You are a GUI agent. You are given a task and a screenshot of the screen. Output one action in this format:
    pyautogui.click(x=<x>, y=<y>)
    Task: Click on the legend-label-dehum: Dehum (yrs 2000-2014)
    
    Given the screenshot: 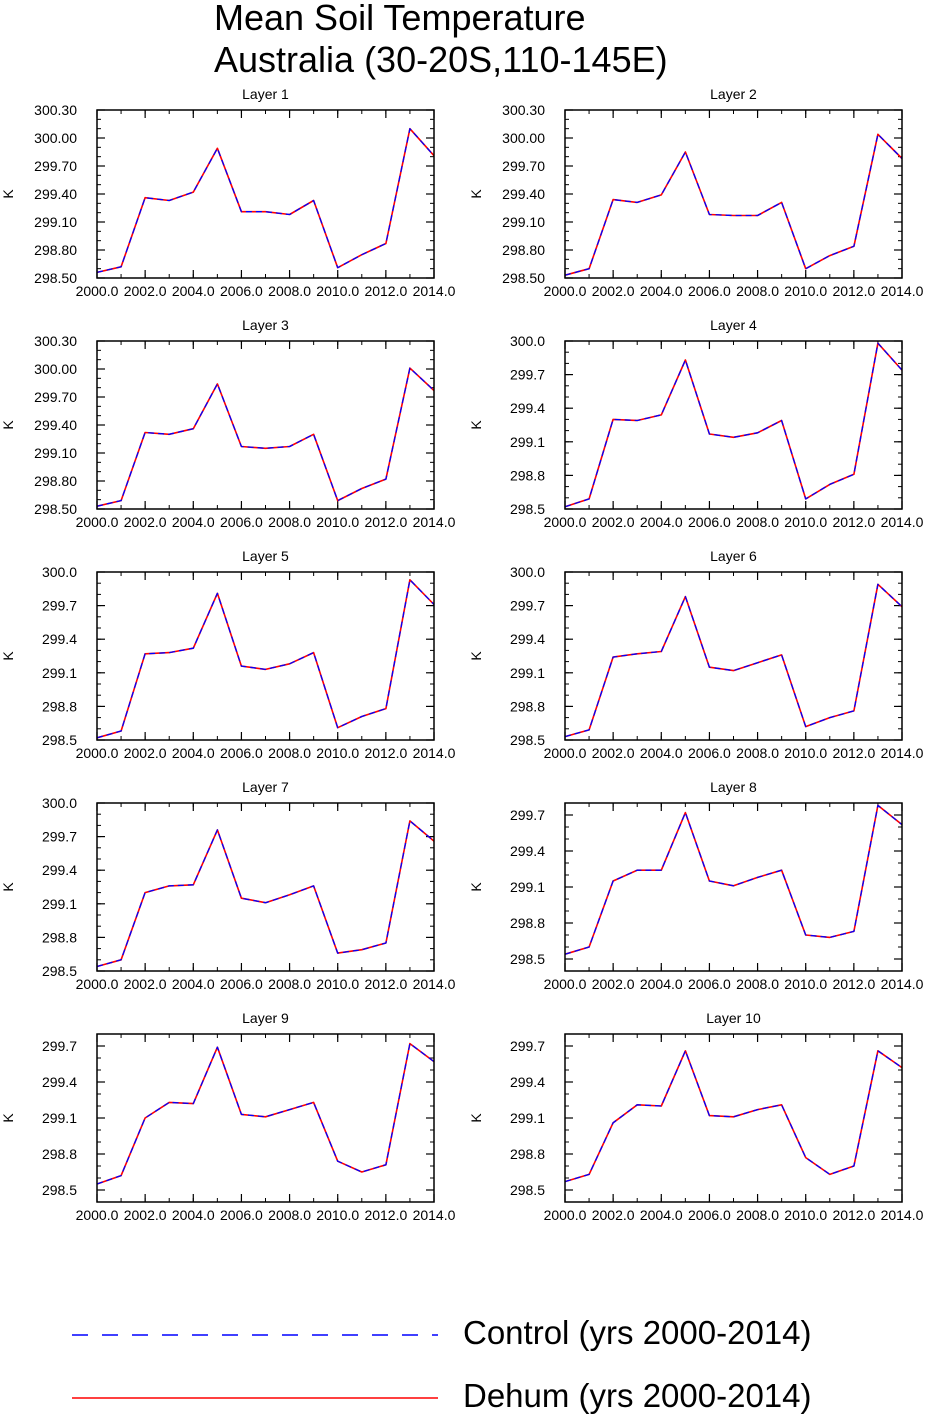 What is the action you would take?
    pyautogui.click(x=637, y=1395)
    